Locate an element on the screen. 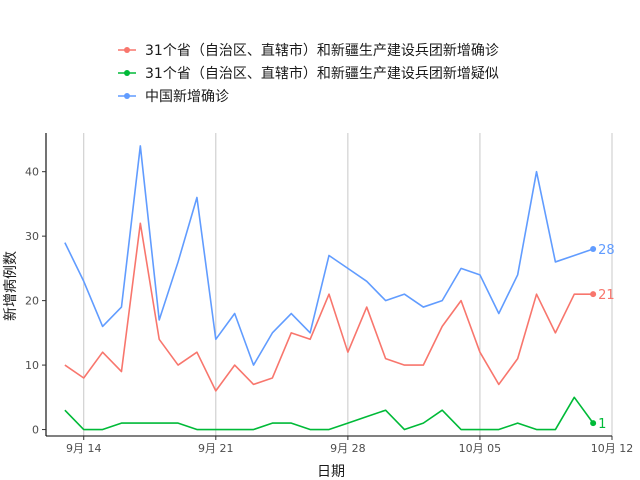 This screenshot has height=480, width=640. legend-label: 31个省（自治区、直辖市）和新疆生产建设兵团新增疑似 is located at coordinates (322, 73).